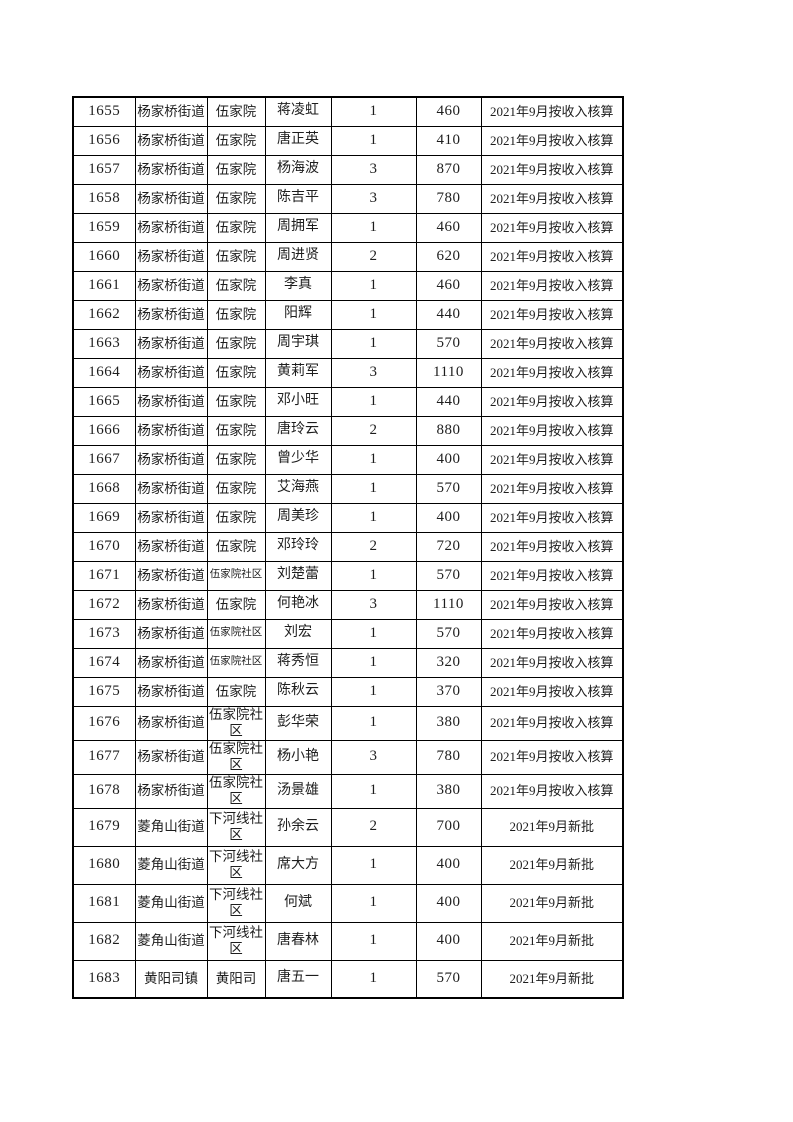 The image size is (793, 1122). Describe the element at coordinates (298, 111) in the screenshot. I see `cell-person-name: 蒋凌虹` at that location.